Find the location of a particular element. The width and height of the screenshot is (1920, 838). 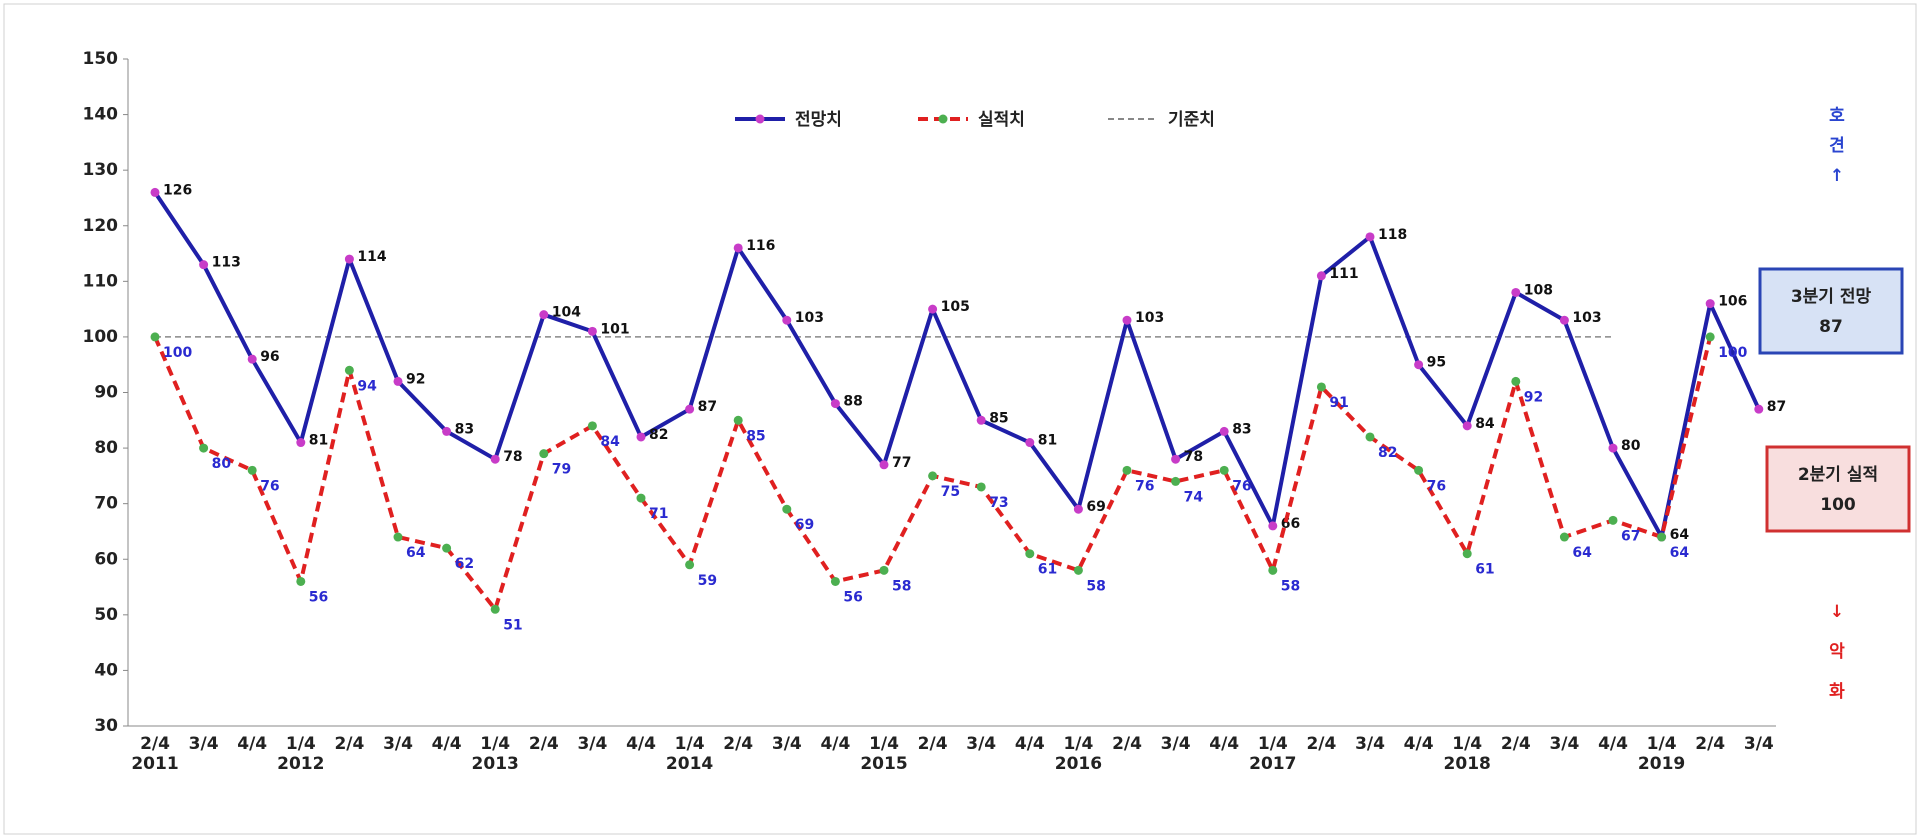

y-tick-label: 90 is located at coordinates (106, 393).